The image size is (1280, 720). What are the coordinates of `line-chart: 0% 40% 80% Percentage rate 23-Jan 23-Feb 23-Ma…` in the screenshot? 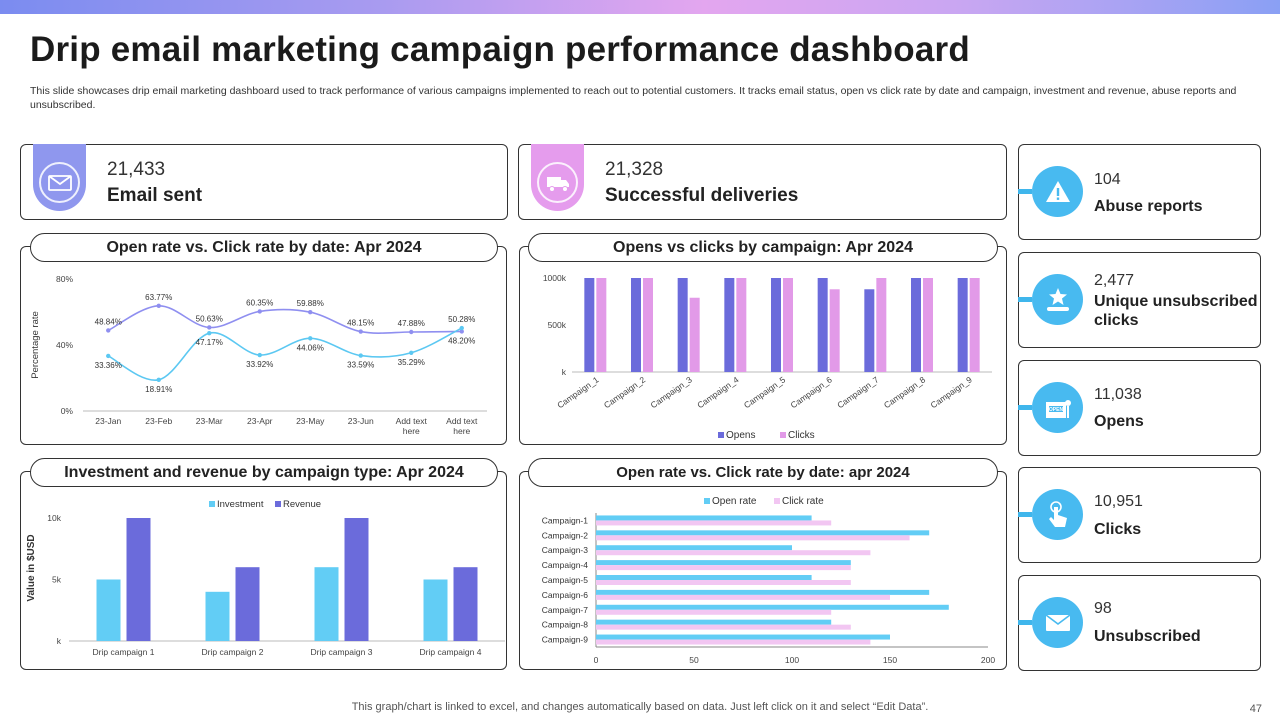 It's located at (258, 355).